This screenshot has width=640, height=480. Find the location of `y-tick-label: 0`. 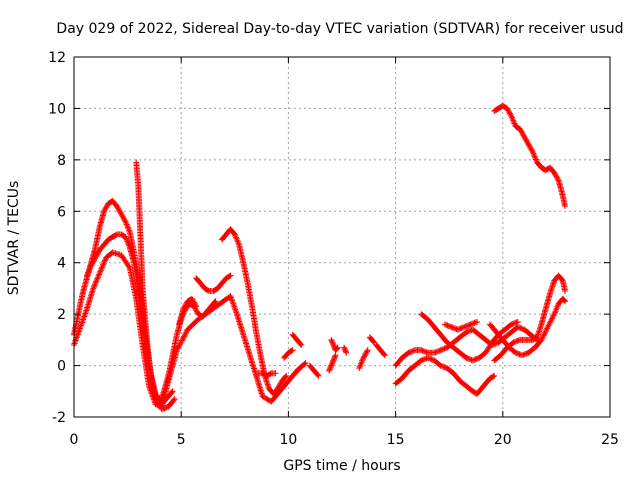

y-tick-label: 0 is located at coordinates (61, 367).